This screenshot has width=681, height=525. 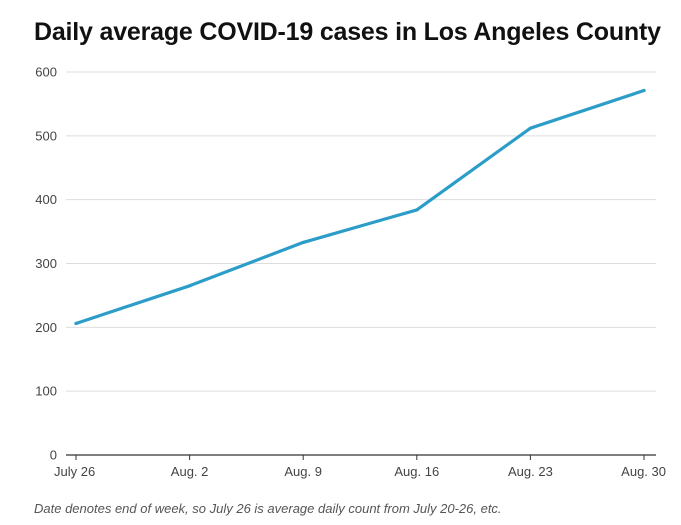 What do you see at coordinates (416, 471) in the screenshot?
I see `x-tick-label: Aug. 16` at bounding box center [416, 471].